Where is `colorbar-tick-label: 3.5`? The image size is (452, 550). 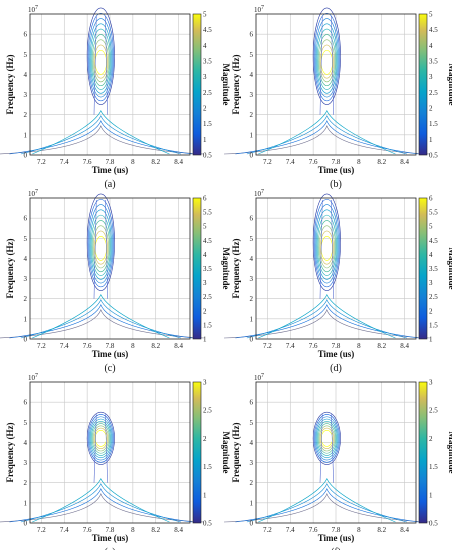
colorbar-tick-label: 3.5 is located at coordinates (433, 62).